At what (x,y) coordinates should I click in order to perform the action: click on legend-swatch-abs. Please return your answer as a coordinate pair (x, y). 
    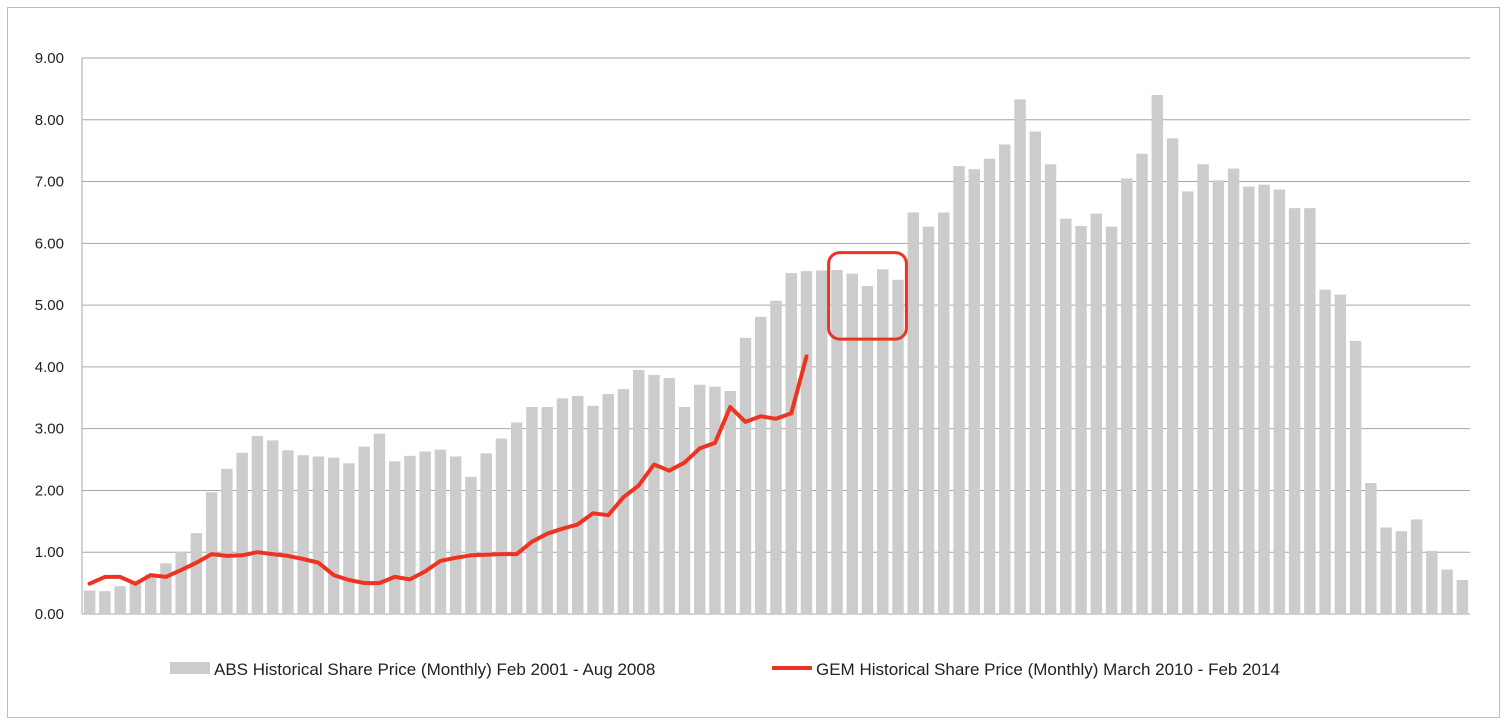
    Looking at the image, I should click on (190, 668).